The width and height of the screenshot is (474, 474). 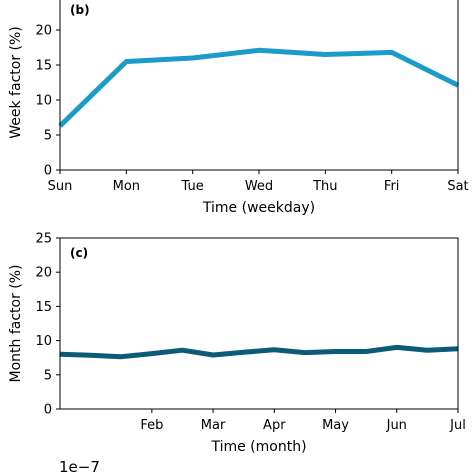 What do you see at coordinates (335, 425) in the screenshot?
I see `x-tick-label: May` at bounding box center [335, 425].